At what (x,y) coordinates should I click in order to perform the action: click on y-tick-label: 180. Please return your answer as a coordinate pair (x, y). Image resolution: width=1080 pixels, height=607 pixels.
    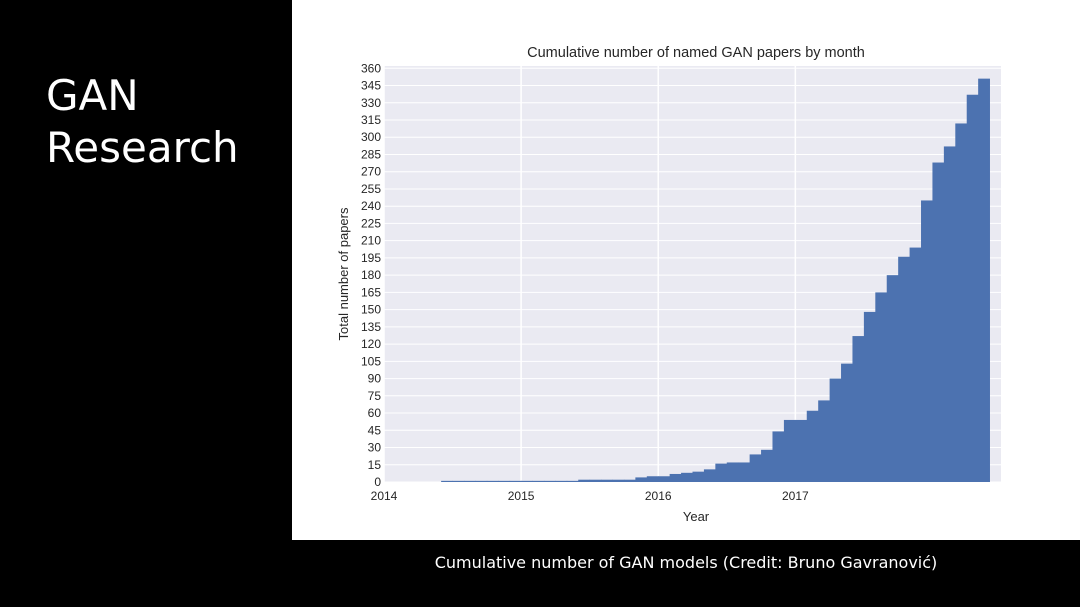
    Looking at the image, I should click on (371, 275).